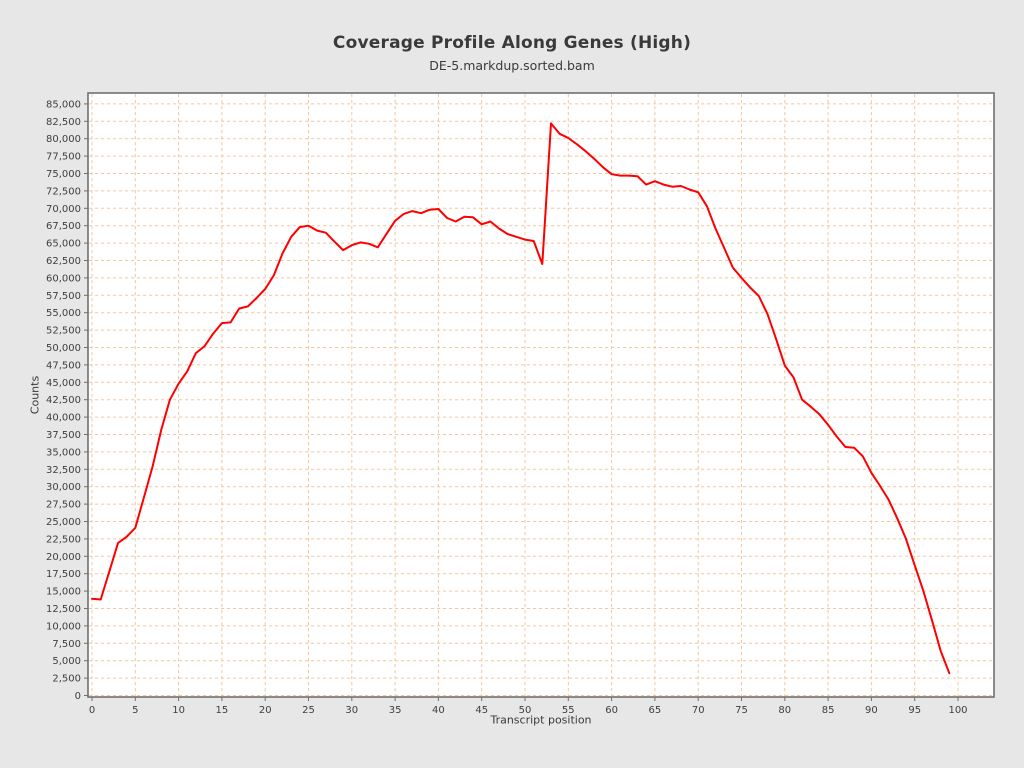  I want to click on svg-text: 32,500, so click(63, 470).